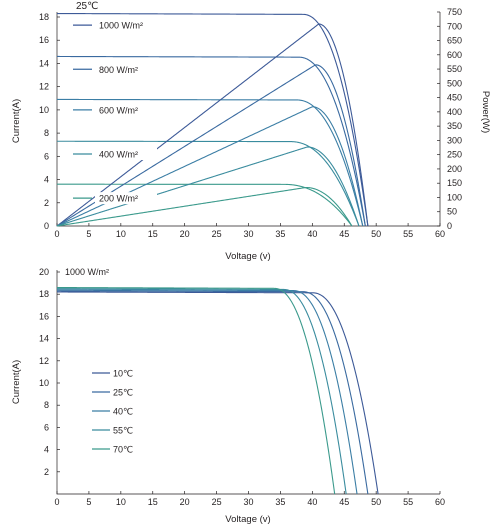  Describe the element at coordinates (312, 502) in the screenshot. I see `chart2-x-tick-label: 40` at that location.